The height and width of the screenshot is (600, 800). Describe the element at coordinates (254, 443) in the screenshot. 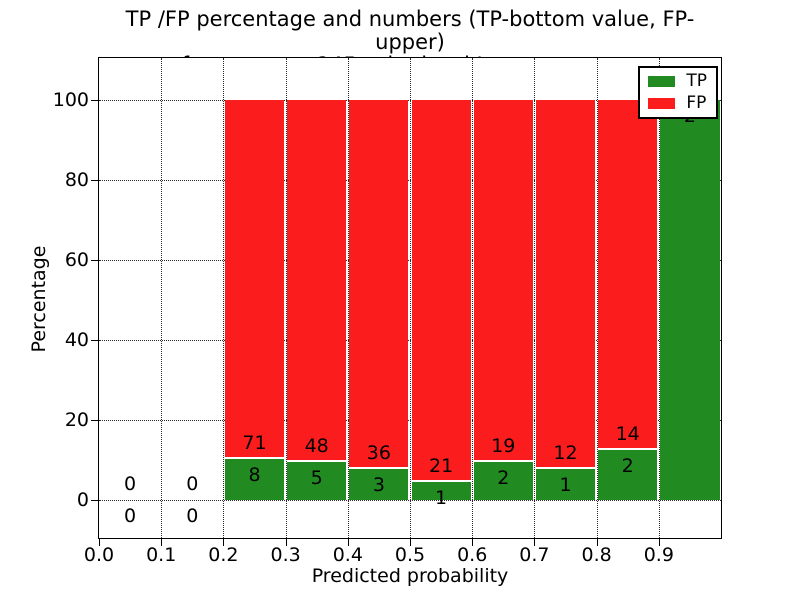

I see `annotation-fp-count: 71` at that location.